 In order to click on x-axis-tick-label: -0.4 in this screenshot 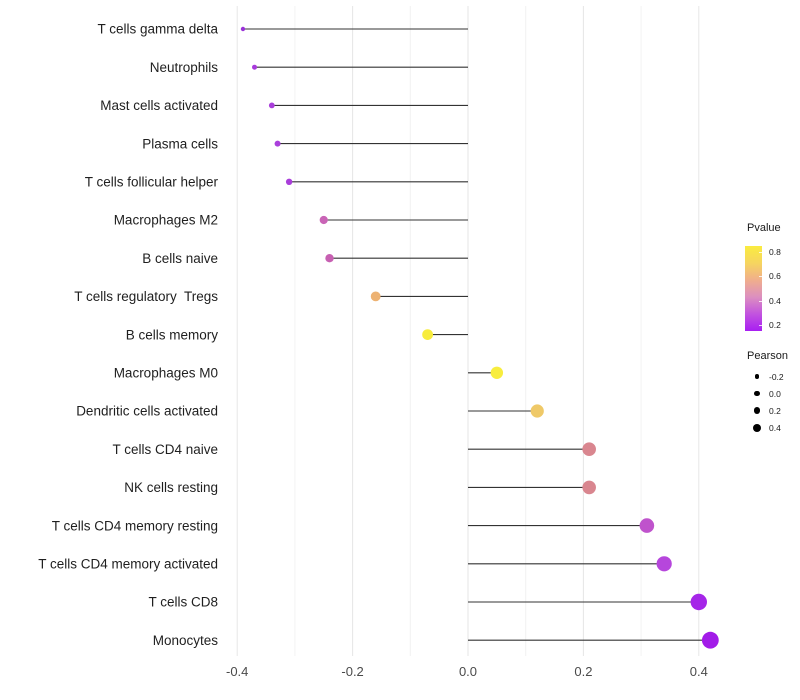, I will do `click(237, 671)`.